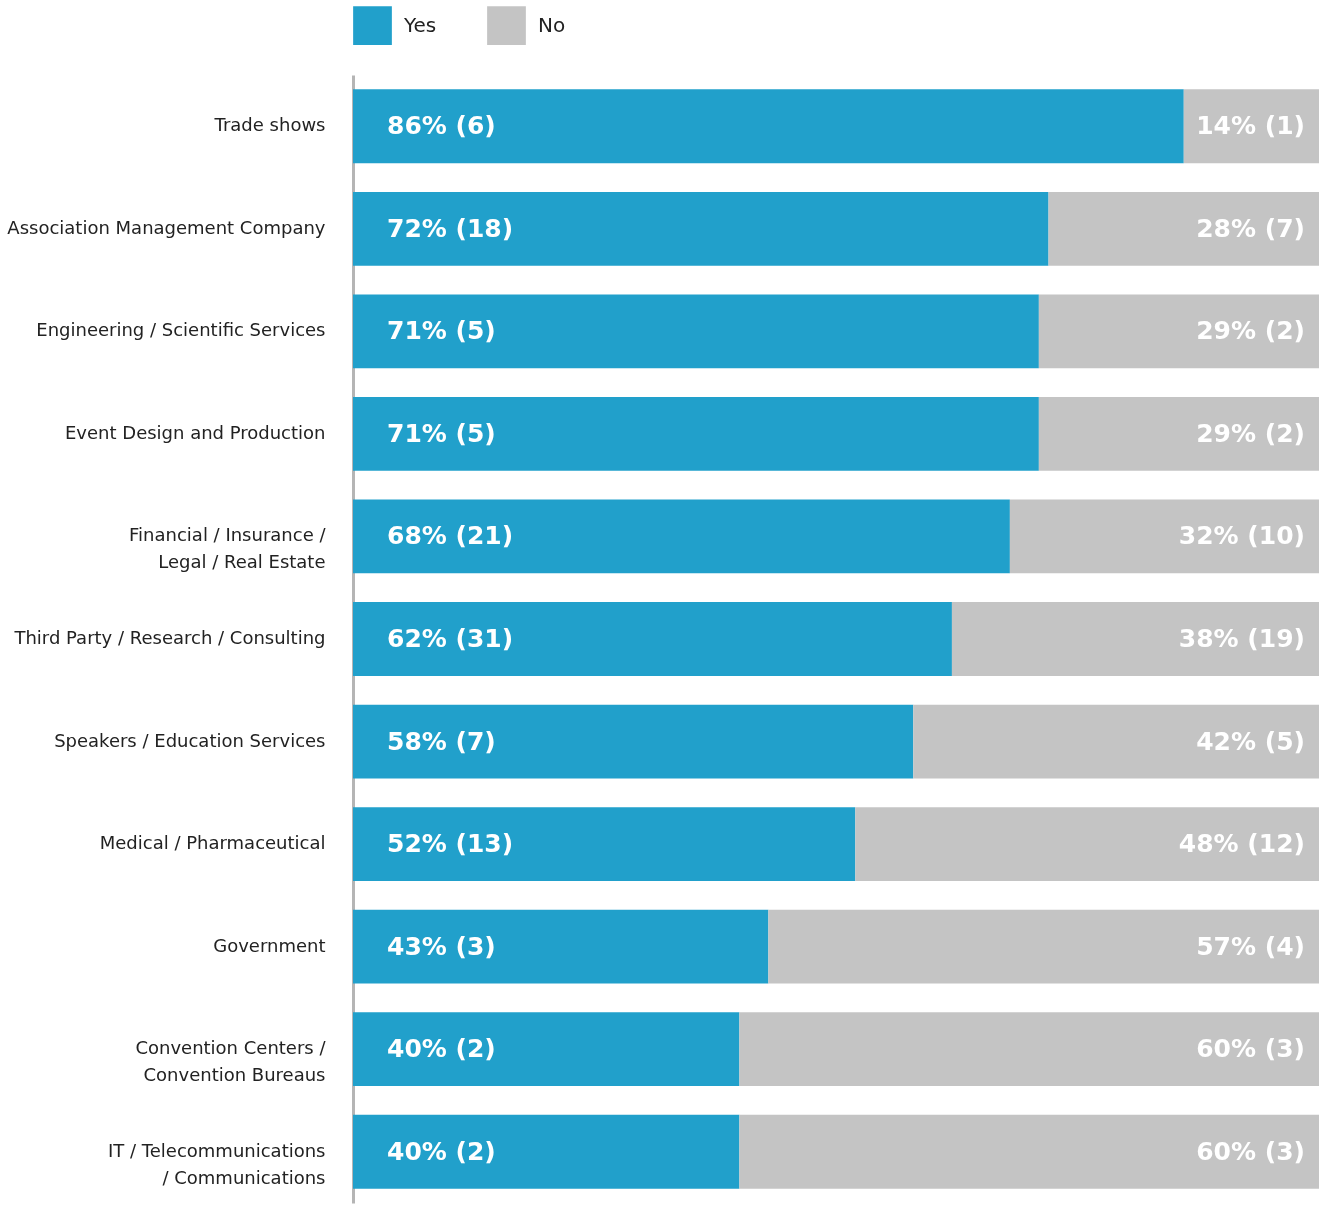 Image resolution: width=1333 pixels, height=1217 pixels. Describe the element at coordinates (1241, 536) in the screenshot. I see `data-label: 32% (10)` at that location.